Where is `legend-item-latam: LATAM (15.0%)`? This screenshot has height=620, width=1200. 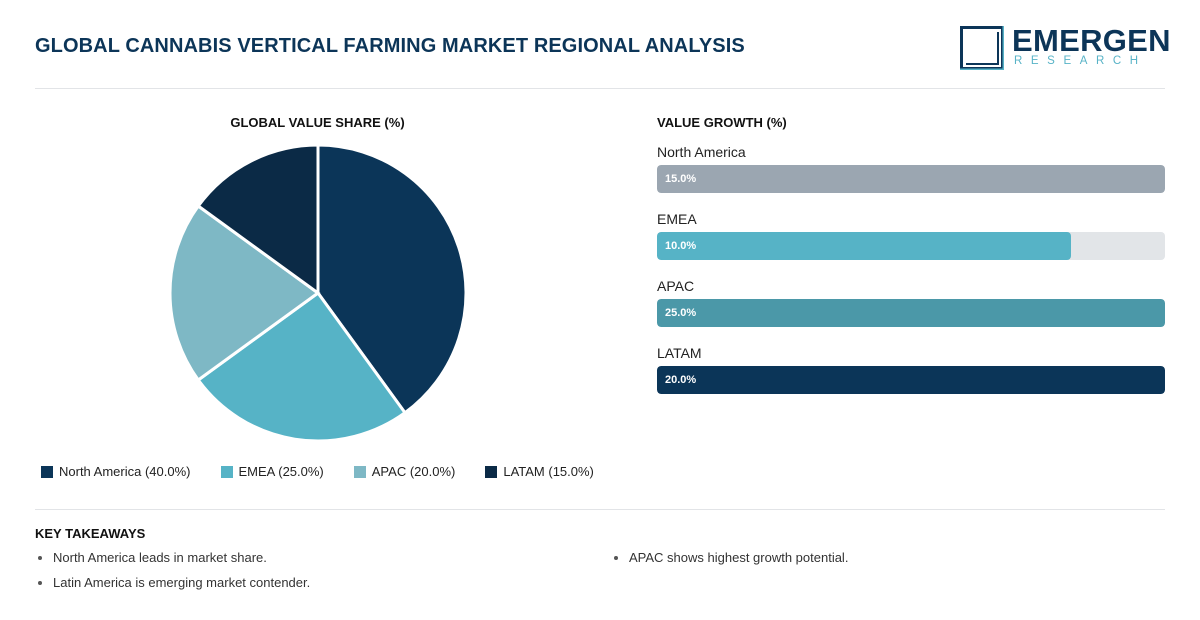 legend-item-latam: LATAM (15.0%) is located at coordinates (539, 471).